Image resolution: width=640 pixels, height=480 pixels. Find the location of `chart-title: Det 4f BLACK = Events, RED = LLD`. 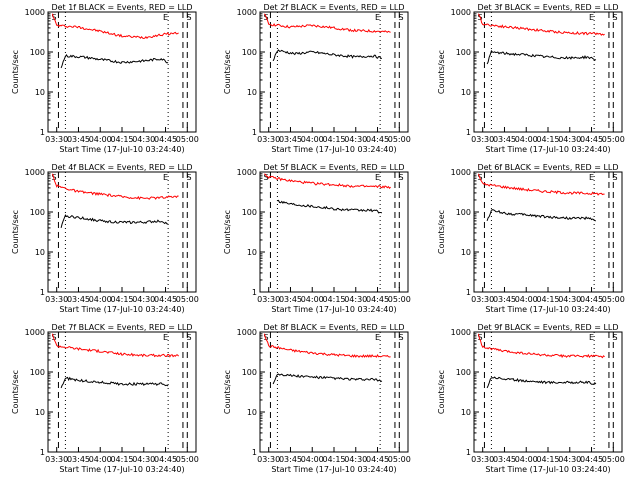

chart-title: Det 4f BLACK = Events, RED = LLD is located at coordinates (121, 167).